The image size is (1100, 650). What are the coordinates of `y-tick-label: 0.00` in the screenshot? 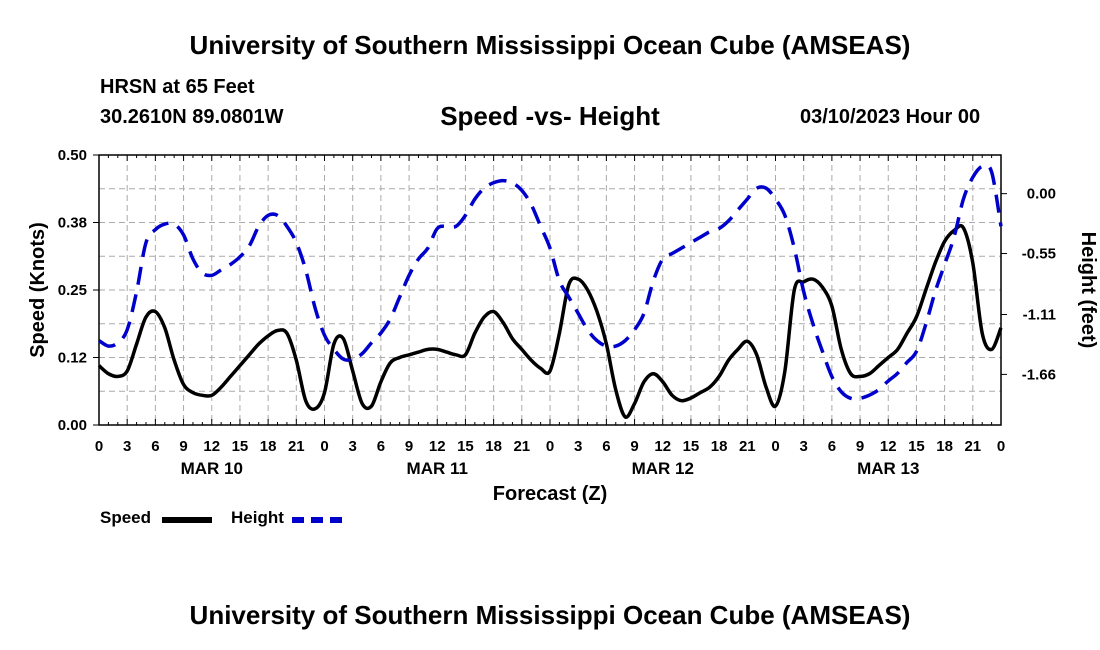 It's located at (72, 425).